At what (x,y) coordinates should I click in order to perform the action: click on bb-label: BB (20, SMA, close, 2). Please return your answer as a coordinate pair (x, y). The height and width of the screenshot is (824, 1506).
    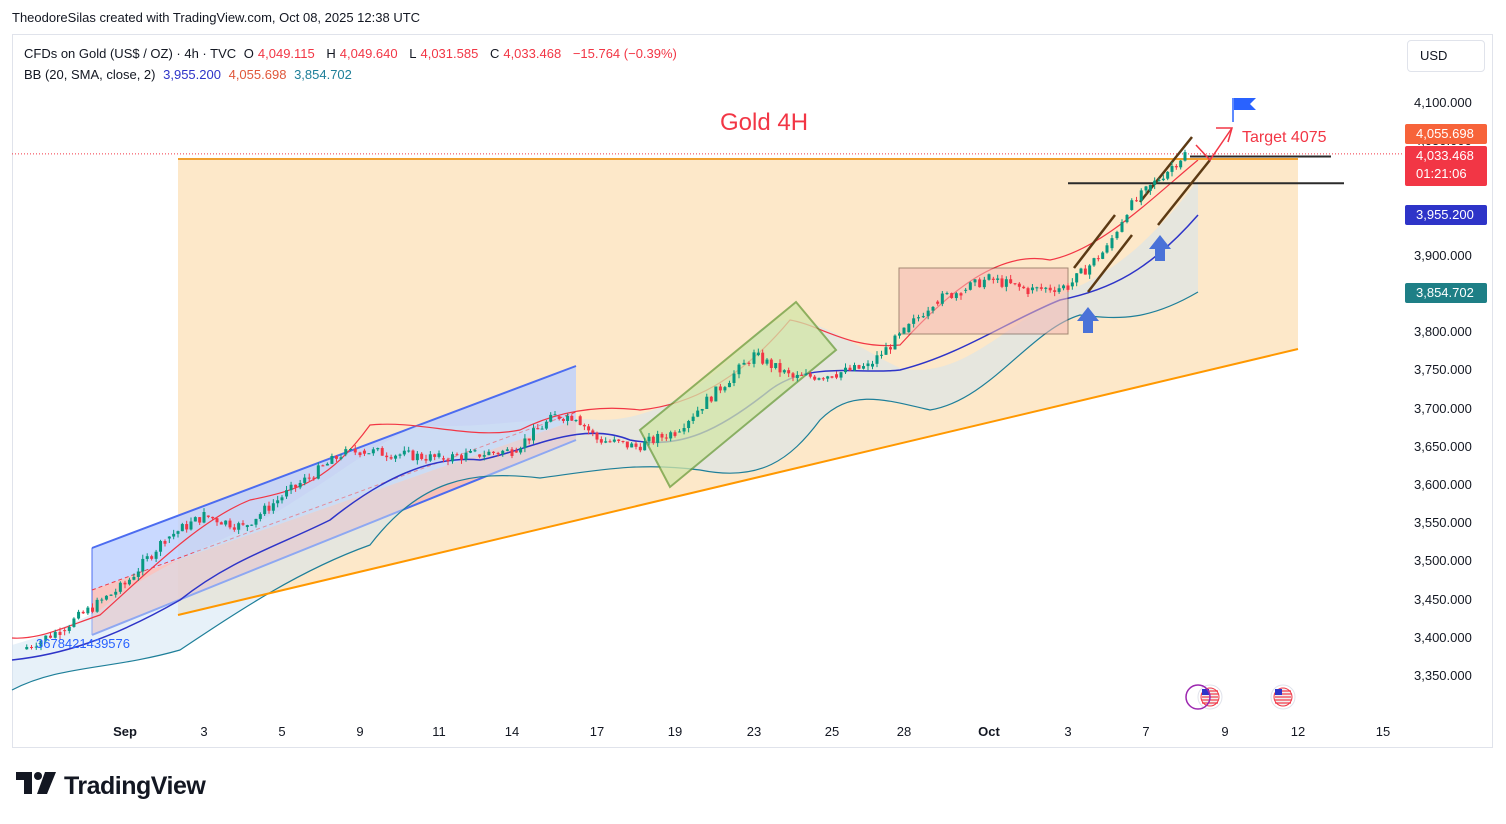
    Looking at the image, I should click on (90, 74).